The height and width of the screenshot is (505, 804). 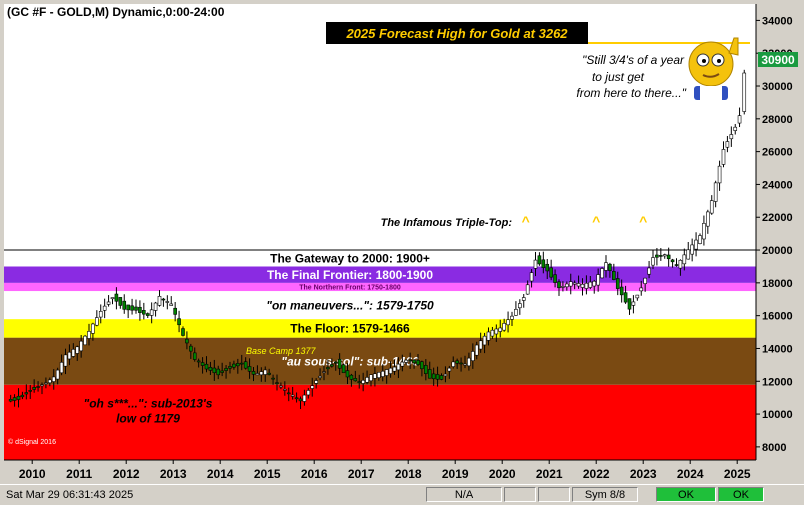 What do you see at coordinates (777, 251) in the screenshot?
I see `y-tick-label: 20000` at bounding box center [777, 251].